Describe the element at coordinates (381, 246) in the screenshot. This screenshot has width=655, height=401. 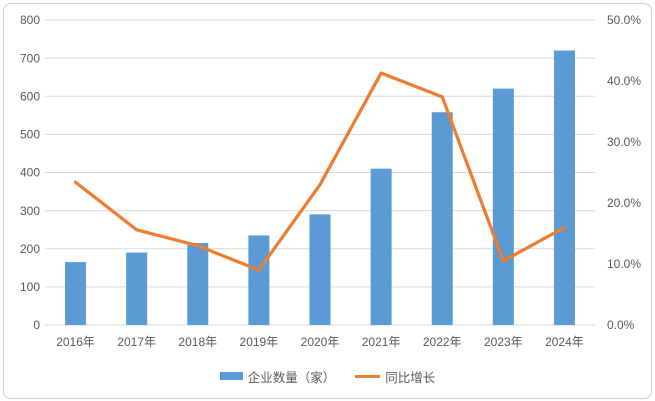
I see `bar-2021年` at that location.